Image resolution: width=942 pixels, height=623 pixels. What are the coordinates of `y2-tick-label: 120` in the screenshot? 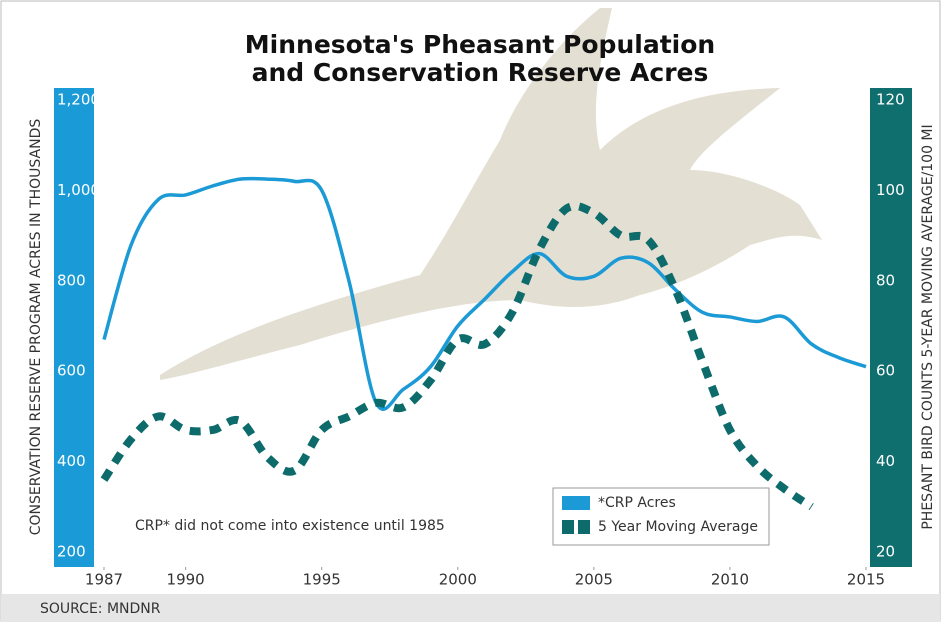 It's located at (890, 100).